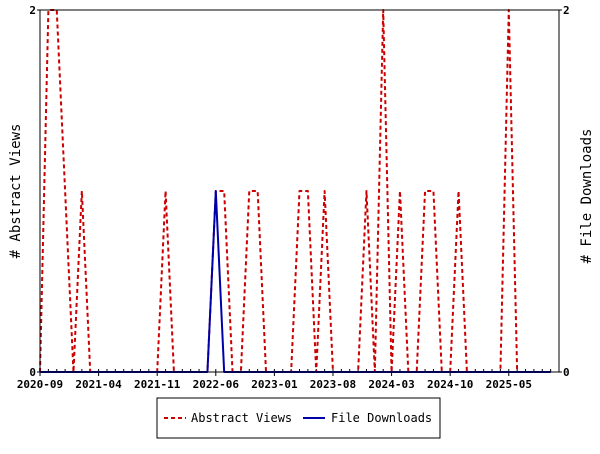  Describe the element at coordinates (381, 418) in the screenshot. I see `legend-label-file-downloads: File Downloads` at that location.